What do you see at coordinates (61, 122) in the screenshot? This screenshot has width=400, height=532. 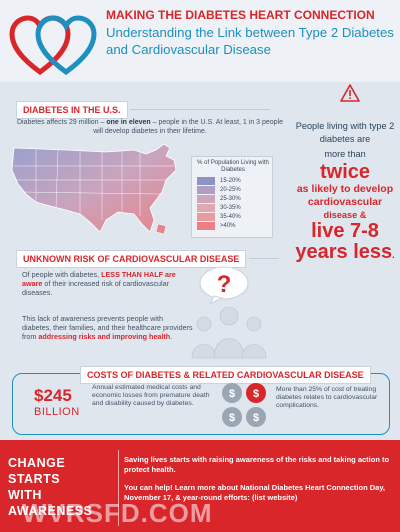 I see `us-text-part: Diabetes affects 29 million –` at bounding box center [61, 122].